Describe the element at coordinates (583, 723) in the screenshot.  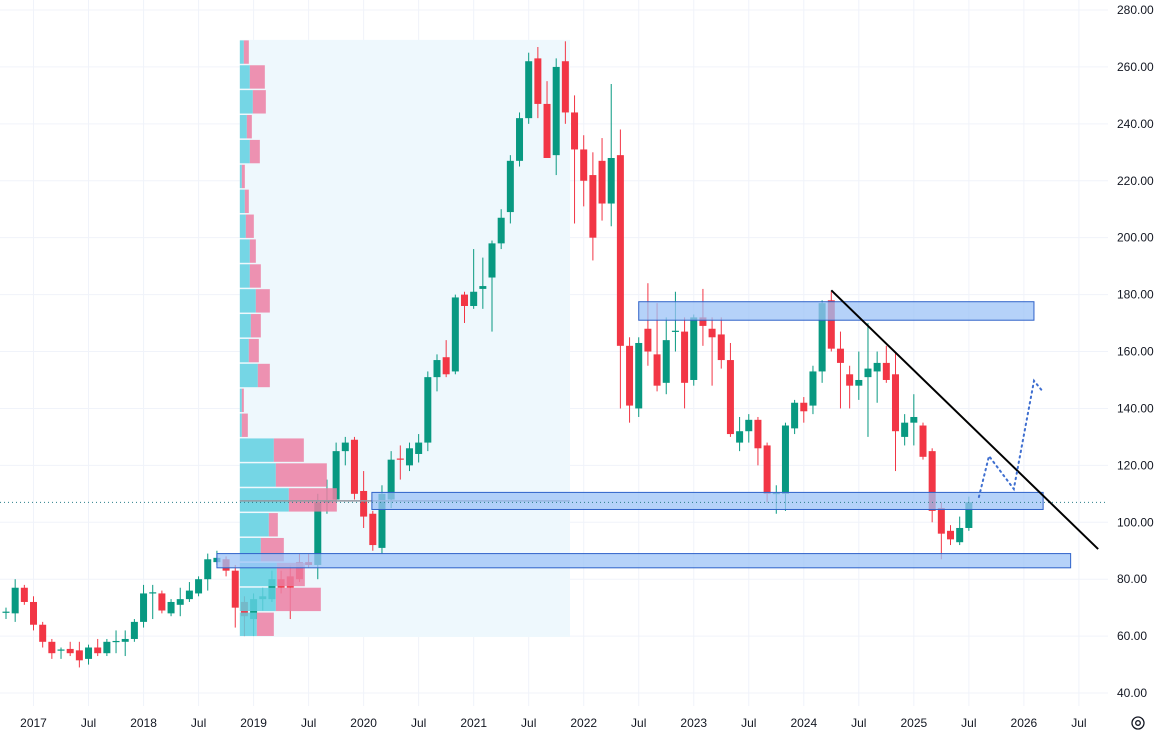
I see `time-tick-label: 2022` at that location.